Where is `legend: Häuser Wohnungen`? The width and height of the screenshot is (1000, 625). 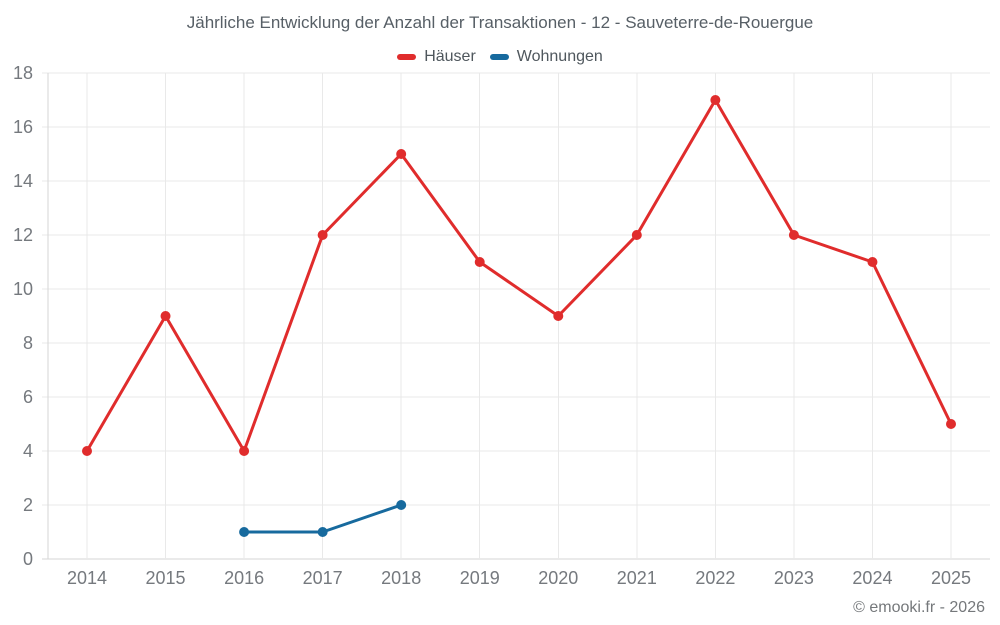
legend: Häuser Wohnungen is located at coordinates (500, 57).